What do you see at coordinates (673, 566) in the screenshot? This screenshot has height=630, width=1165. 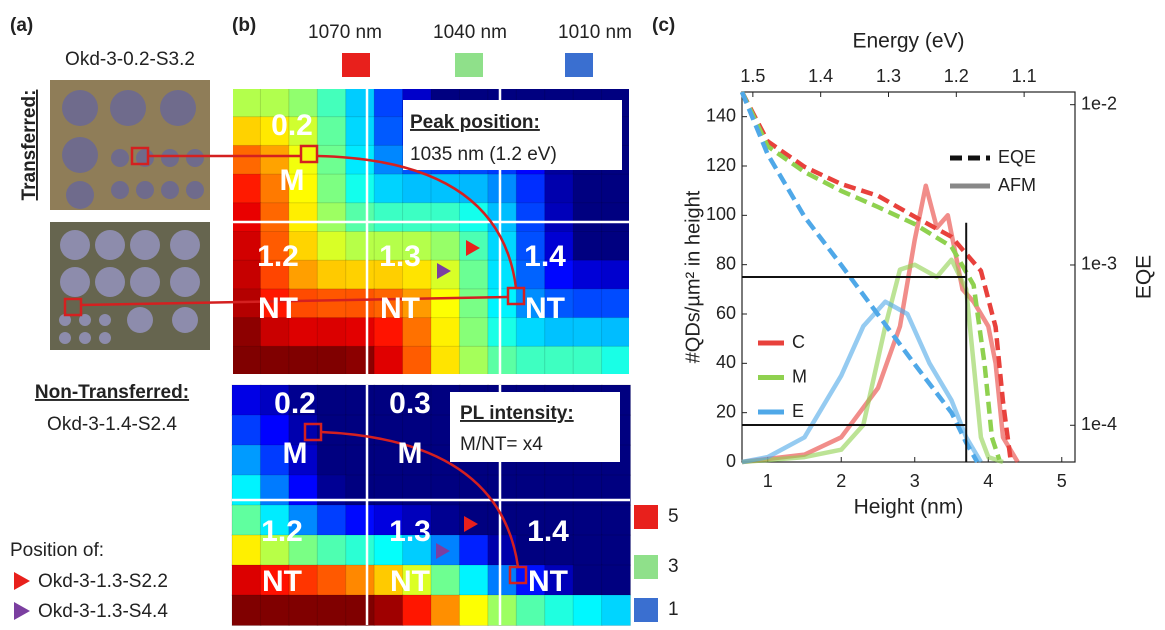 I see `scale-label: 3` at bounding box center [673, 566].